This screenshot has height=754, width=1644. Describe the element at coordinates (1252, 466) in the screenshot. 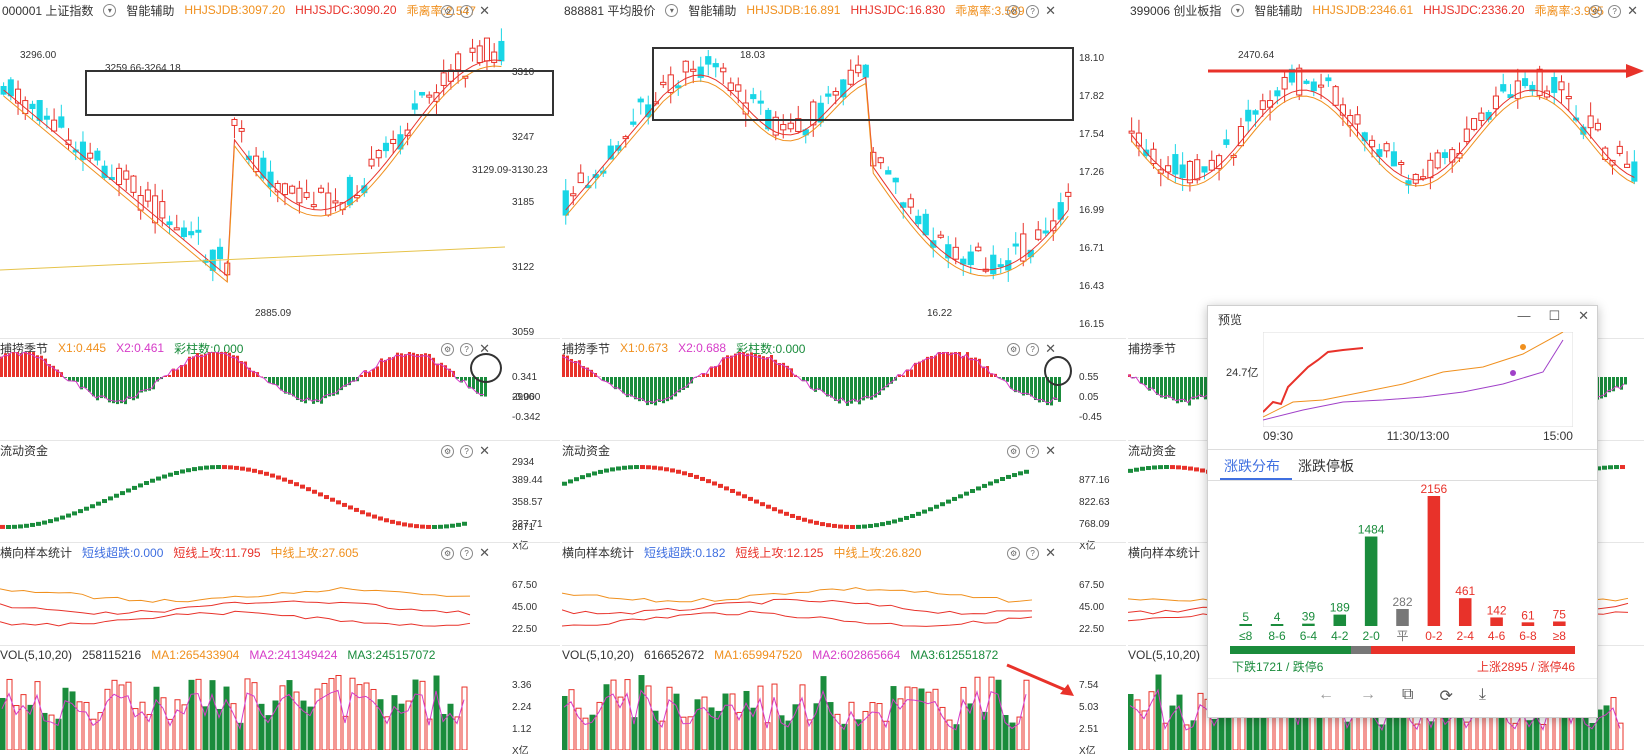

I see `tab-distribution: 涨跌分布` at that location.